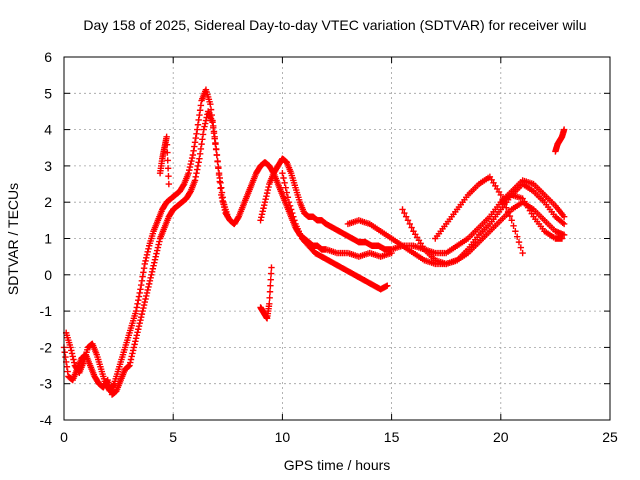  I want to click on x-tick-label: 25, so click(610, 437).